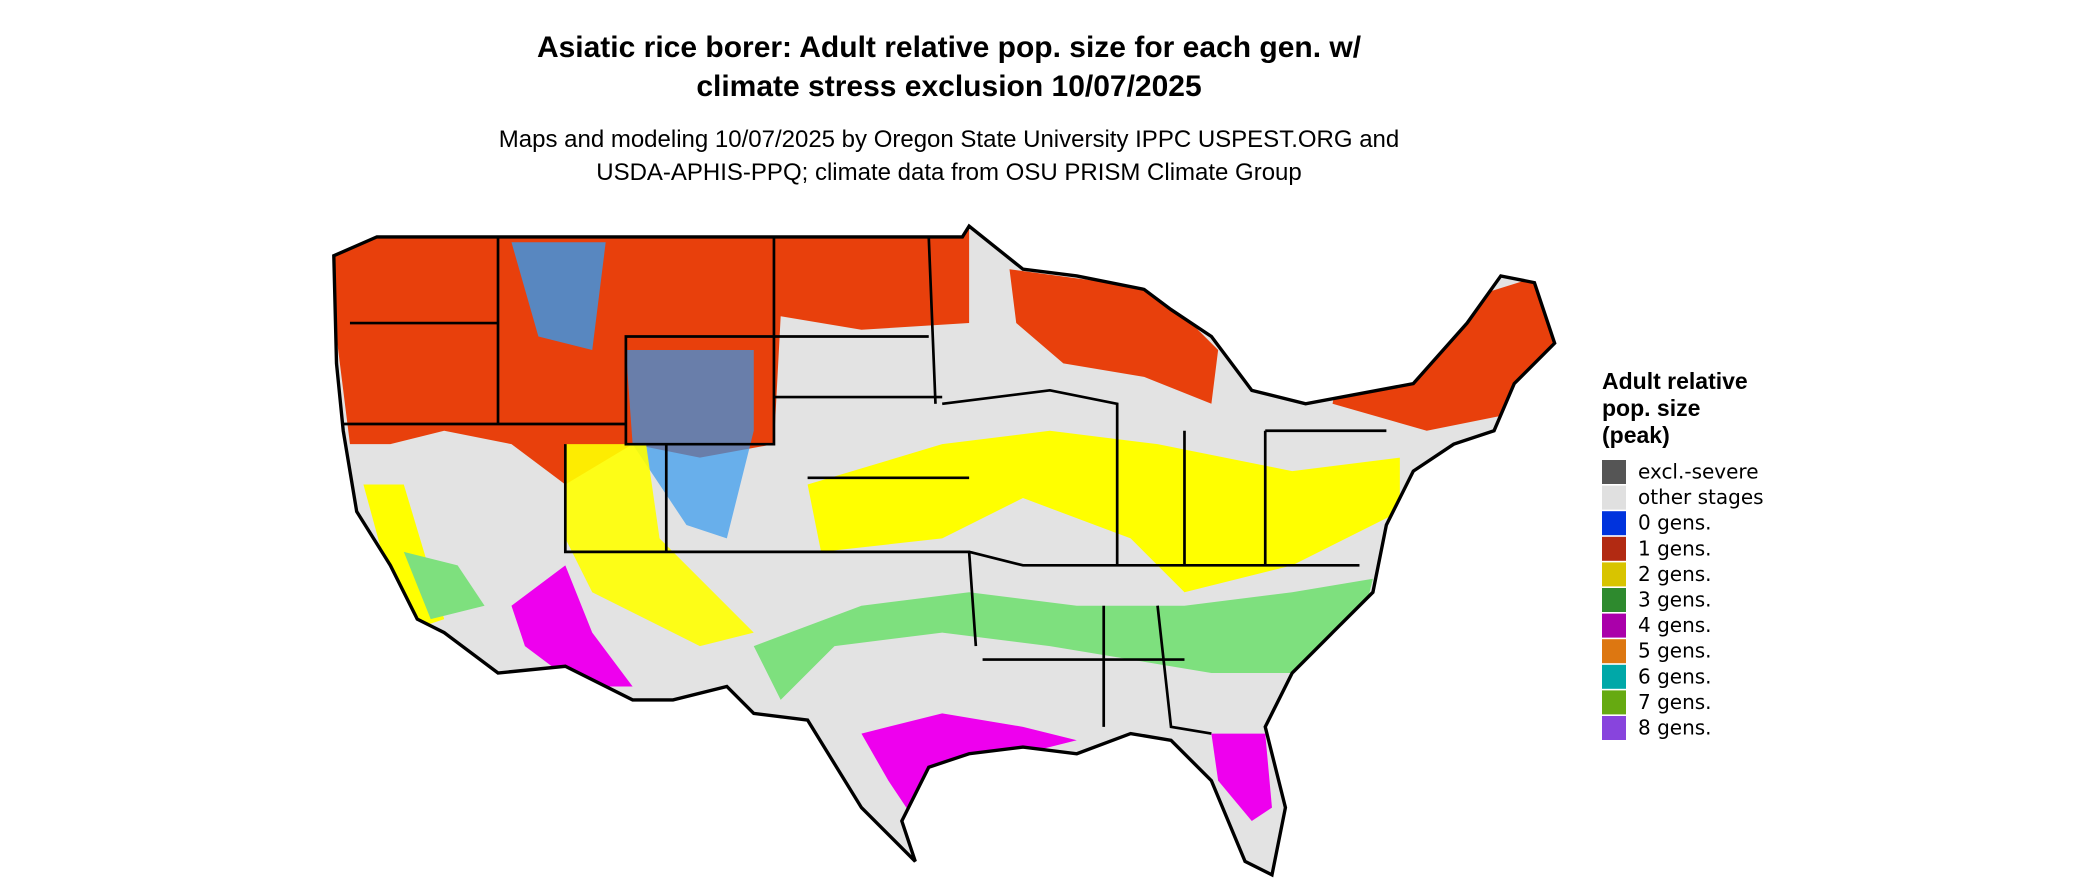 The width and height of the screenshot is (2100, 892). What do you see at coordinates (1675, 625) in the screenshot?
I see `legend-label: 4 gens.` at bounding box center [1675, 625].